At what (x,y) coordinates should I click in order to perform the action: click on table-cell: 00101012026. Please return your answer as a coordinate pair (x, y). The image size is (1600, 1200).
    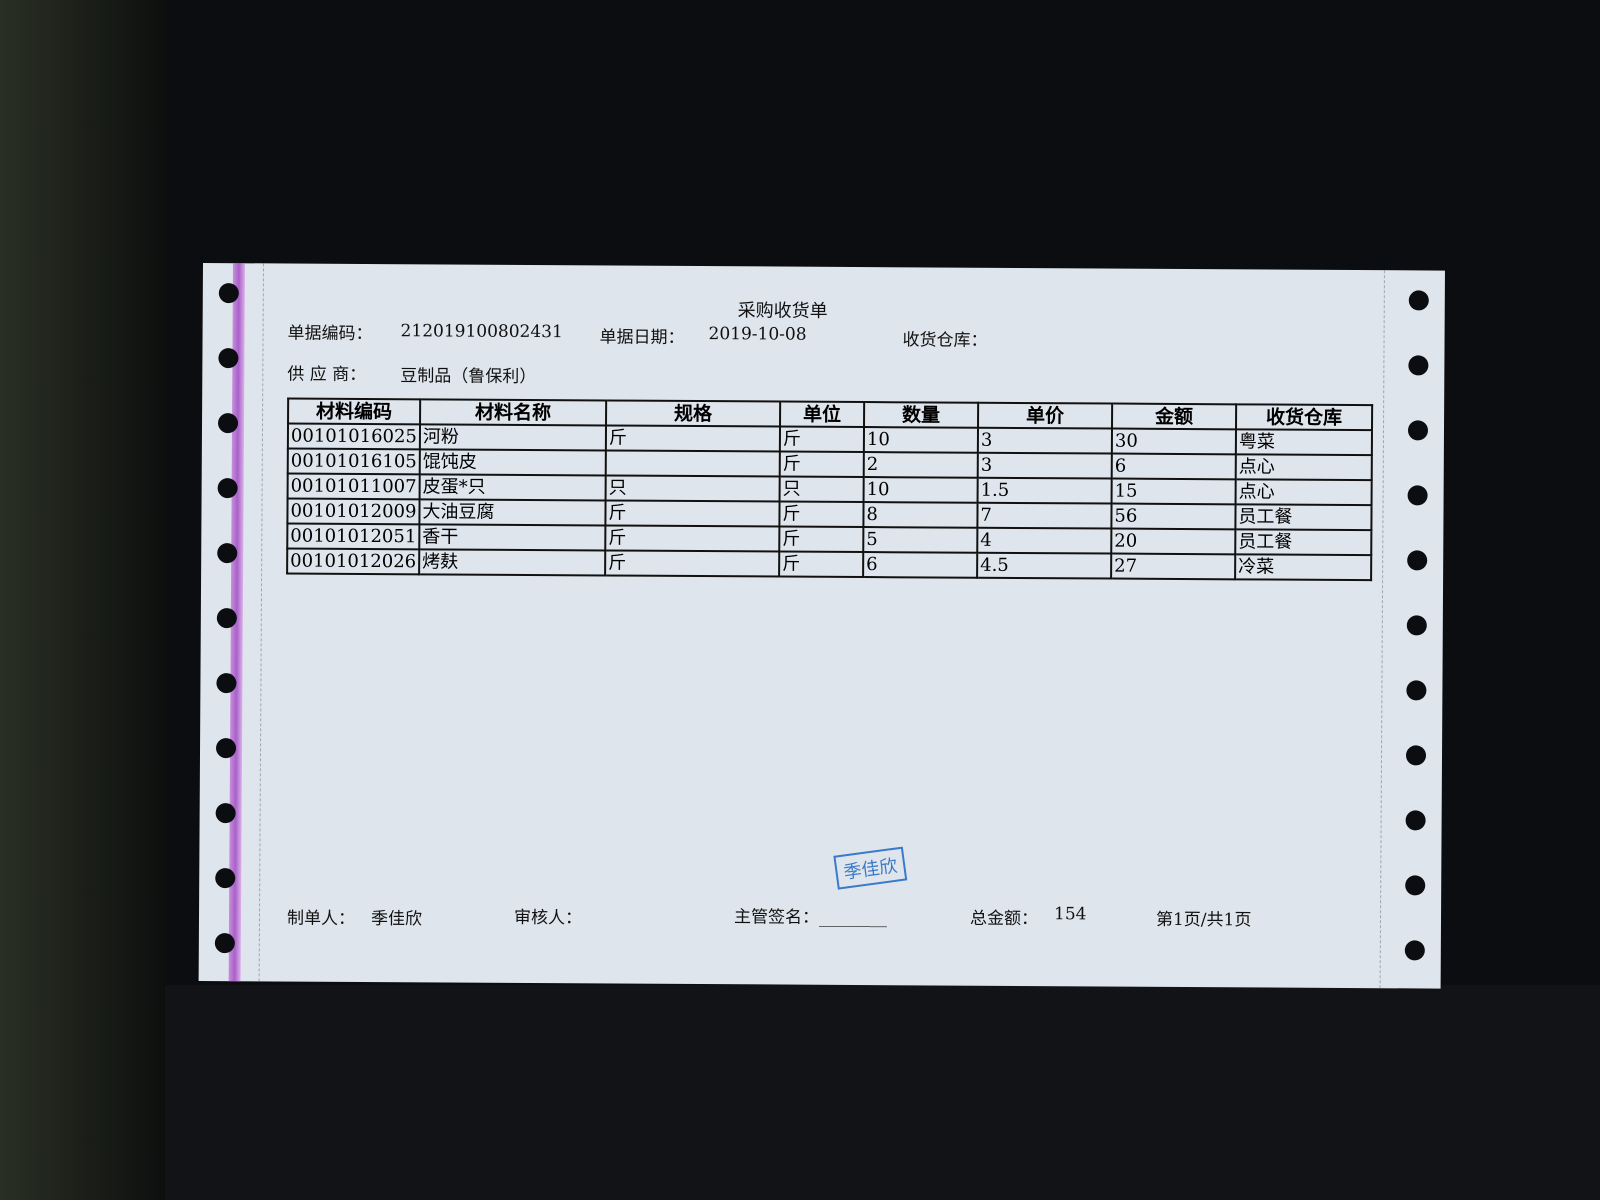
    Looking at the image, I should click on (353, 561).